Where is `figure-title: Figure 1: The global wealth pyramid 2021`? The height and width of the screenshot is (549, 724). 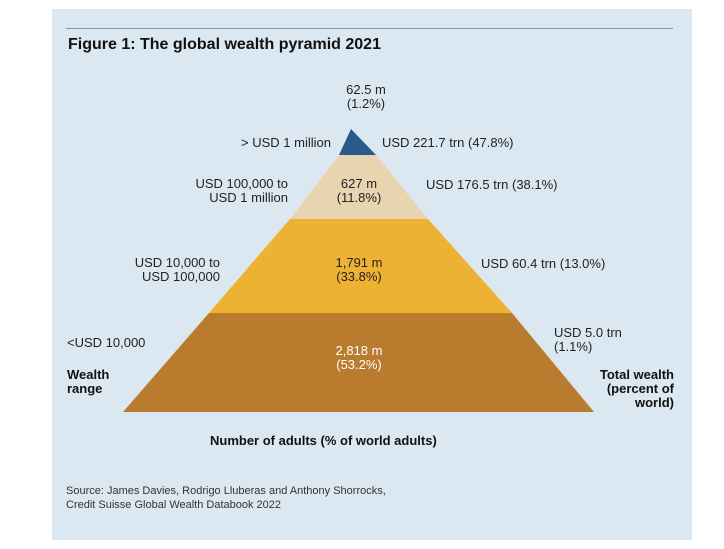
figure-title: Figure 1: The global wealth pyramid 2021 is located at coordinates (224, 44).